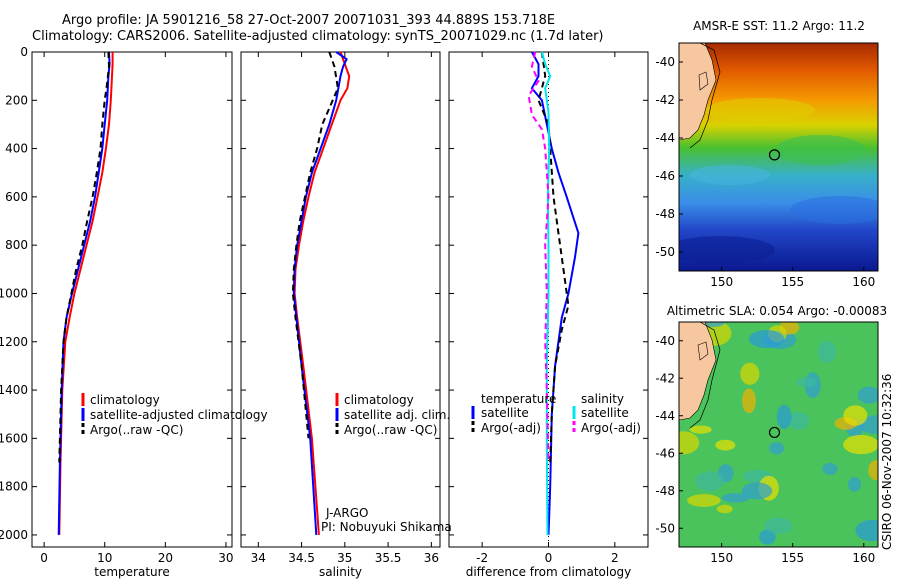  I want to click on legend-heading-salinity: salinity, so click(602, 399).